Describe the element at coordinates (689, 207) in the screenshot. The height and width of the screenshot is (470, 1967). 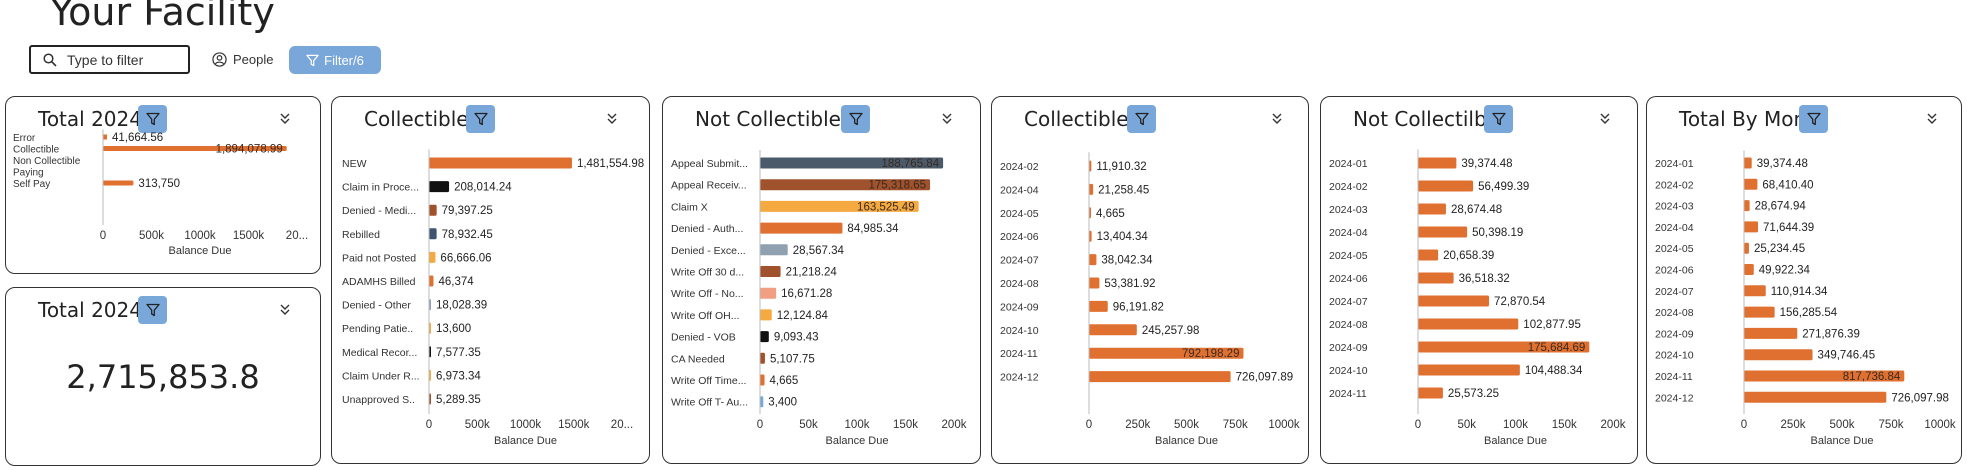
I see `category-label: Claim X` at that location.